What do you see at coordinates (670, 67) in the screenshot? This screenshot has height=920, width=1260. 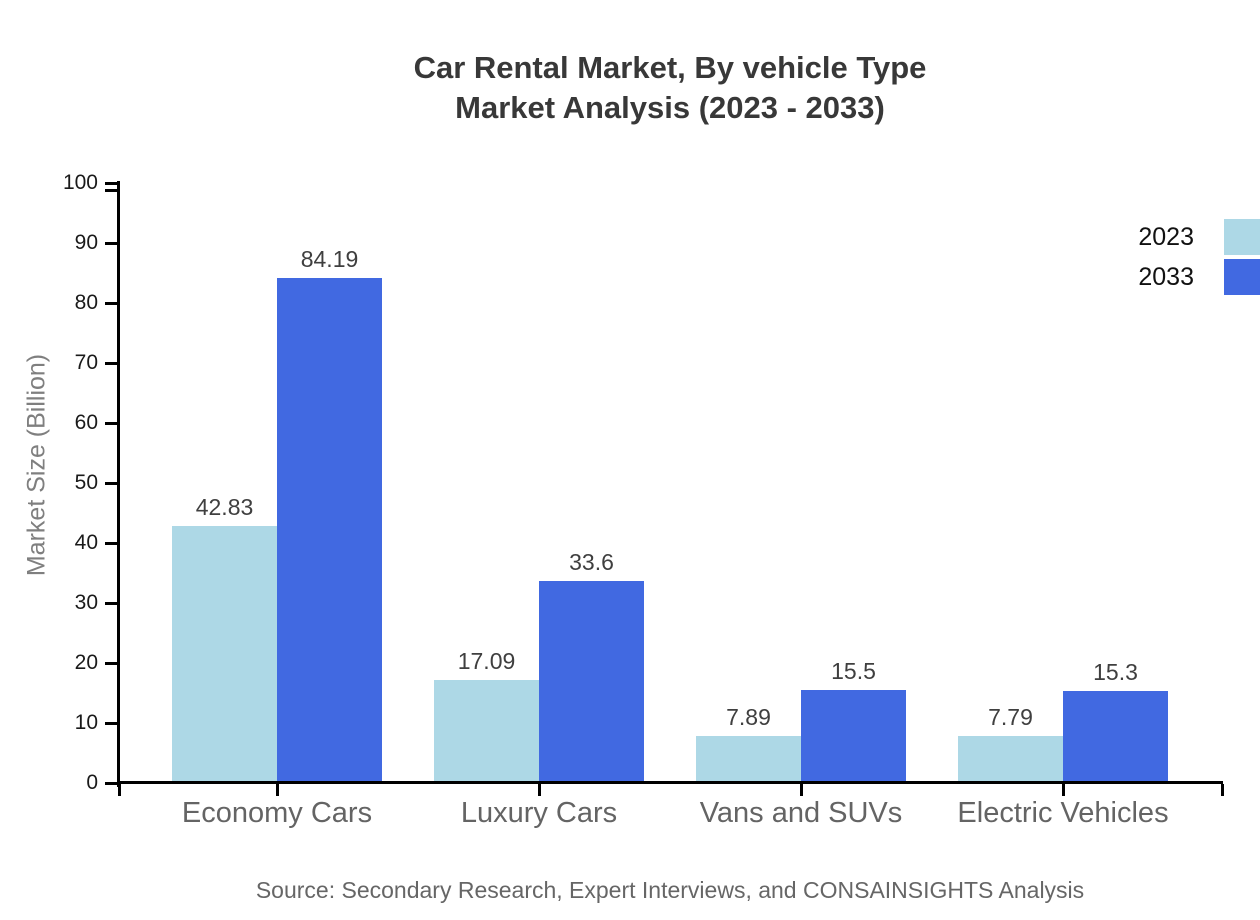 I see `chart-title-line1: Car Rental Market, By vehicle Type` at bounding box center [670, 67].